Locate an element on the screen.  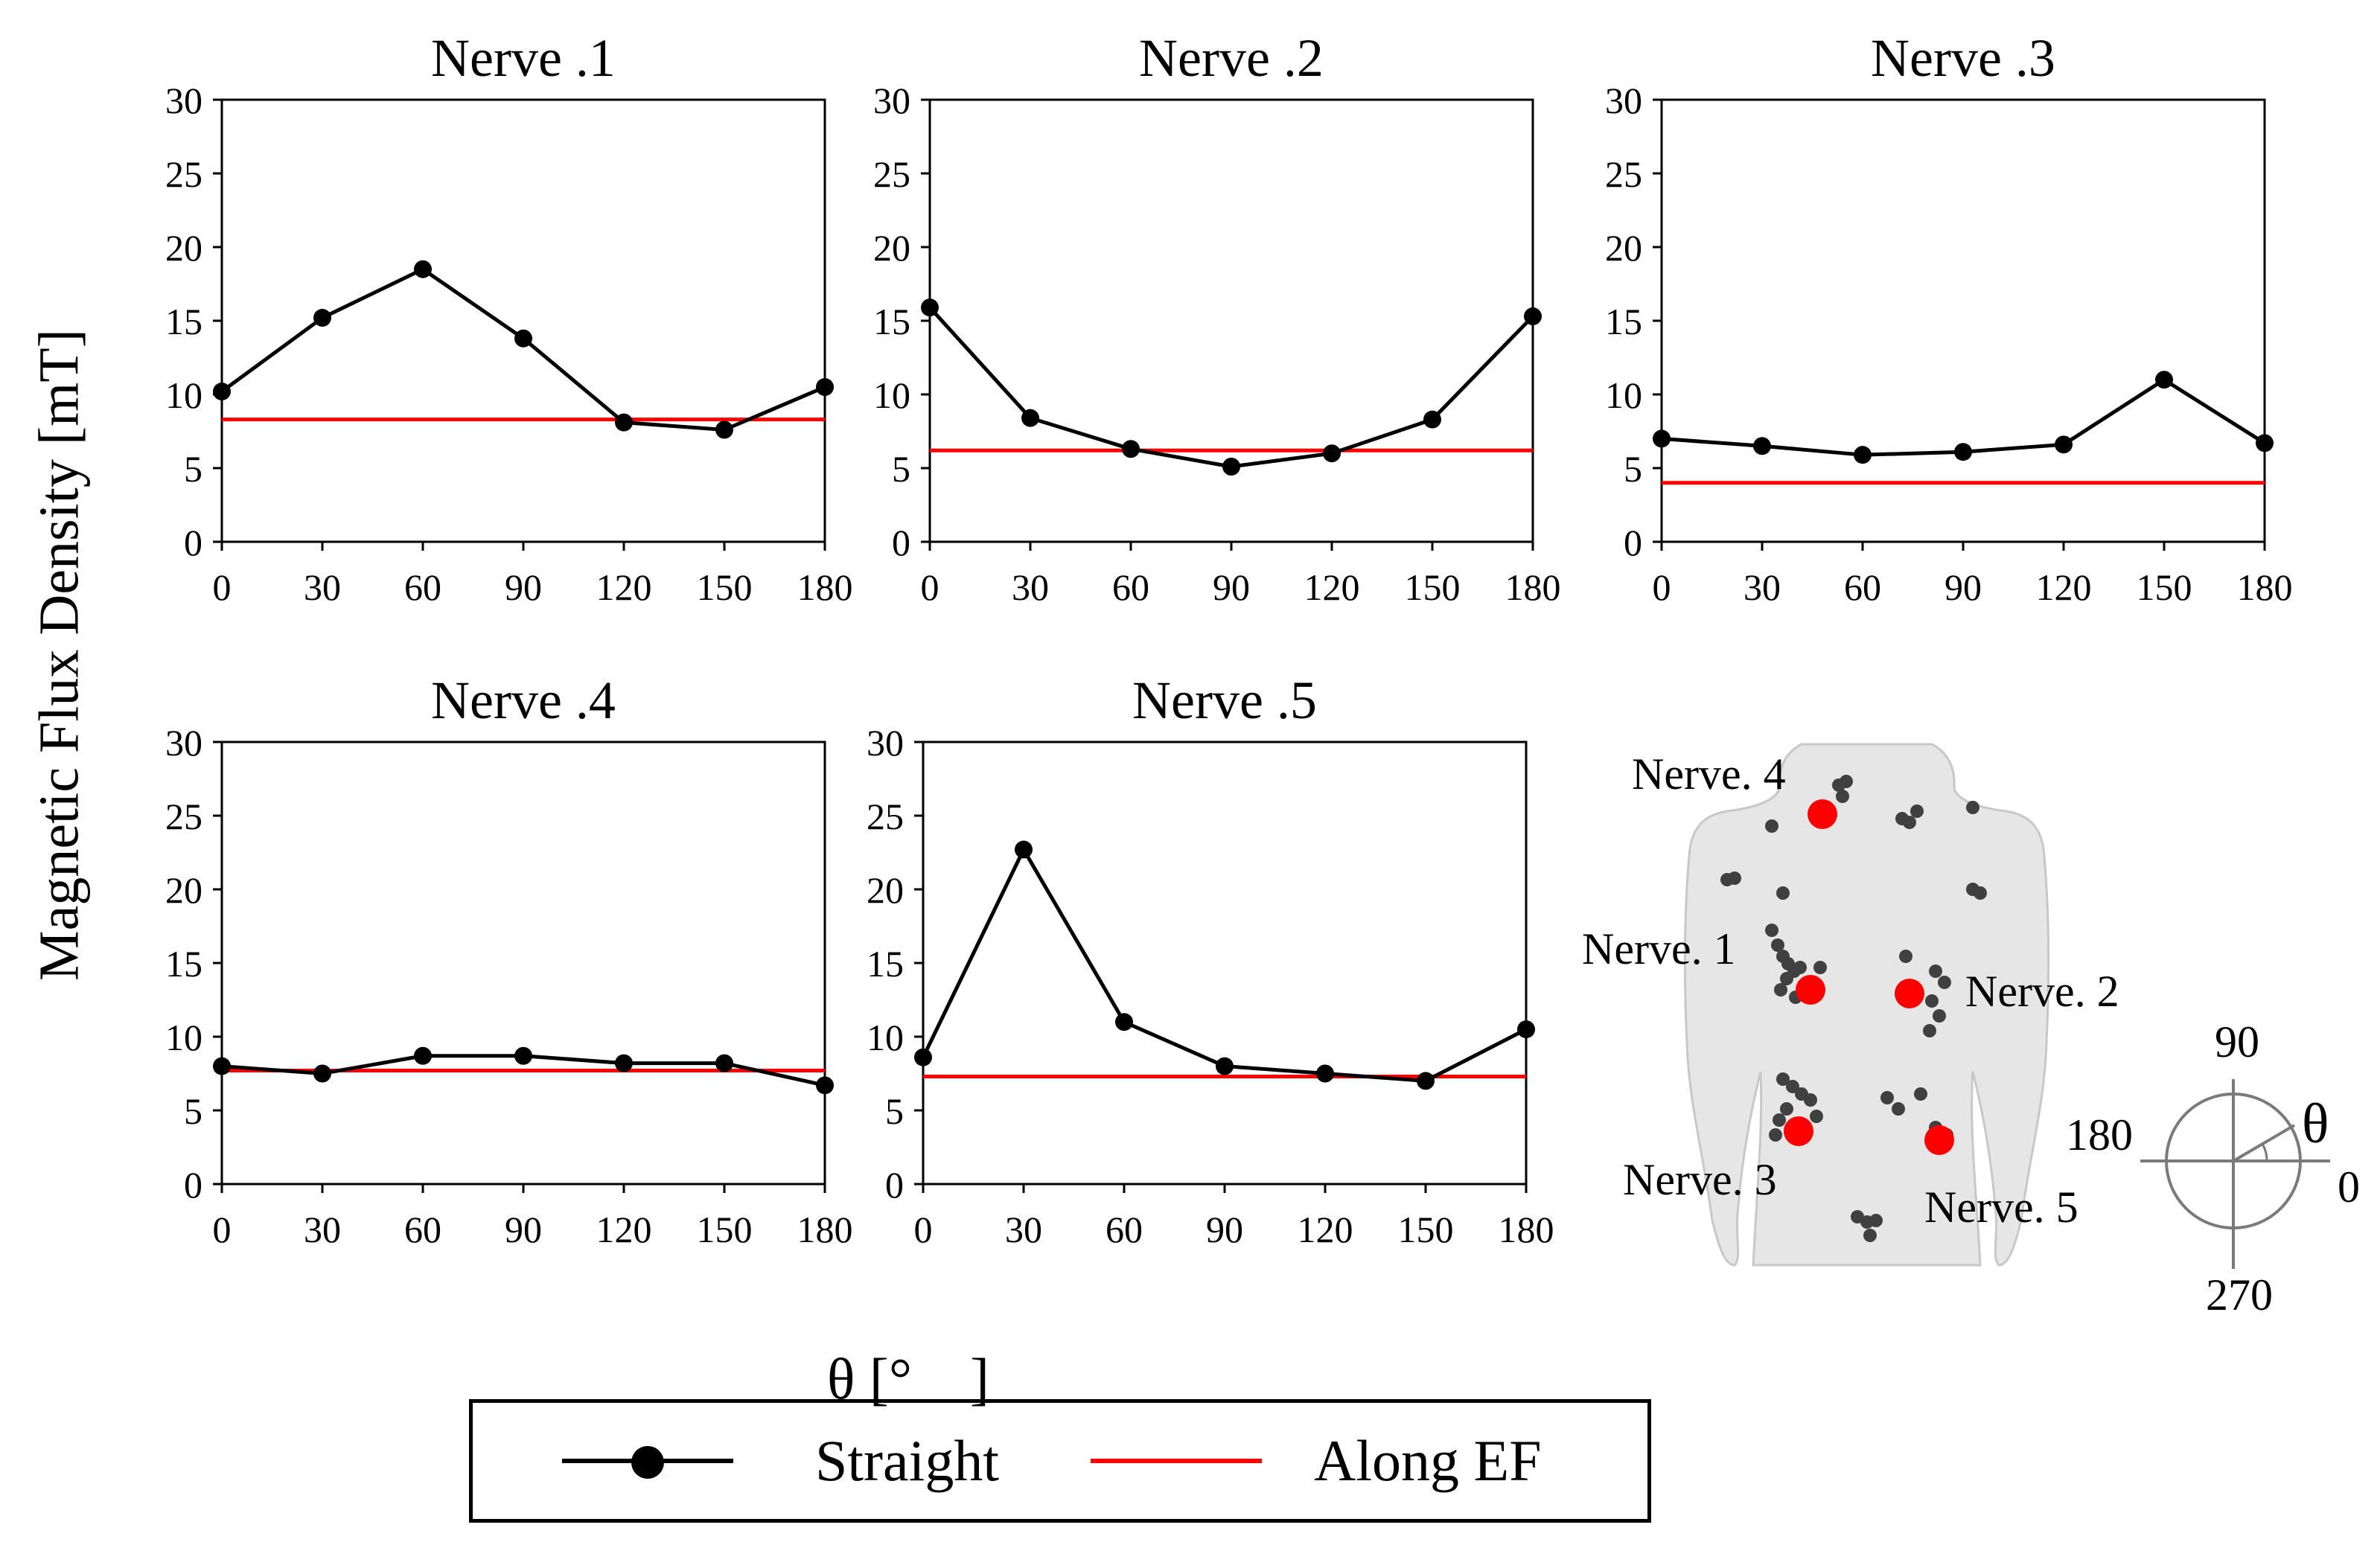
nerve-2-label: Nerve. 2 is located at coordinates (2042, 991).